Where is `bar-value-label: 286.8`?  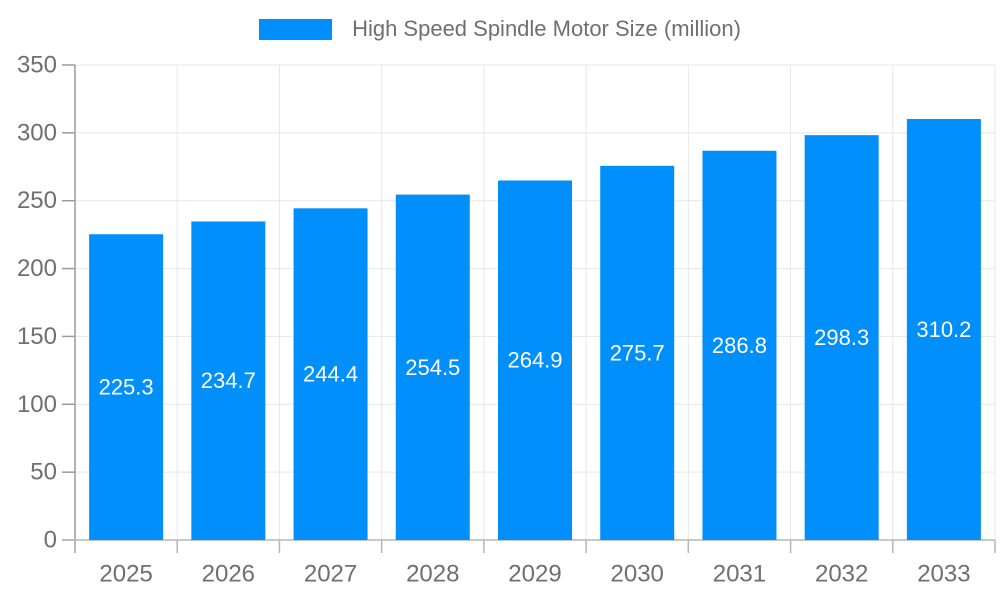
bar-value-label: 286.8 is located at coordinates (739, 345).